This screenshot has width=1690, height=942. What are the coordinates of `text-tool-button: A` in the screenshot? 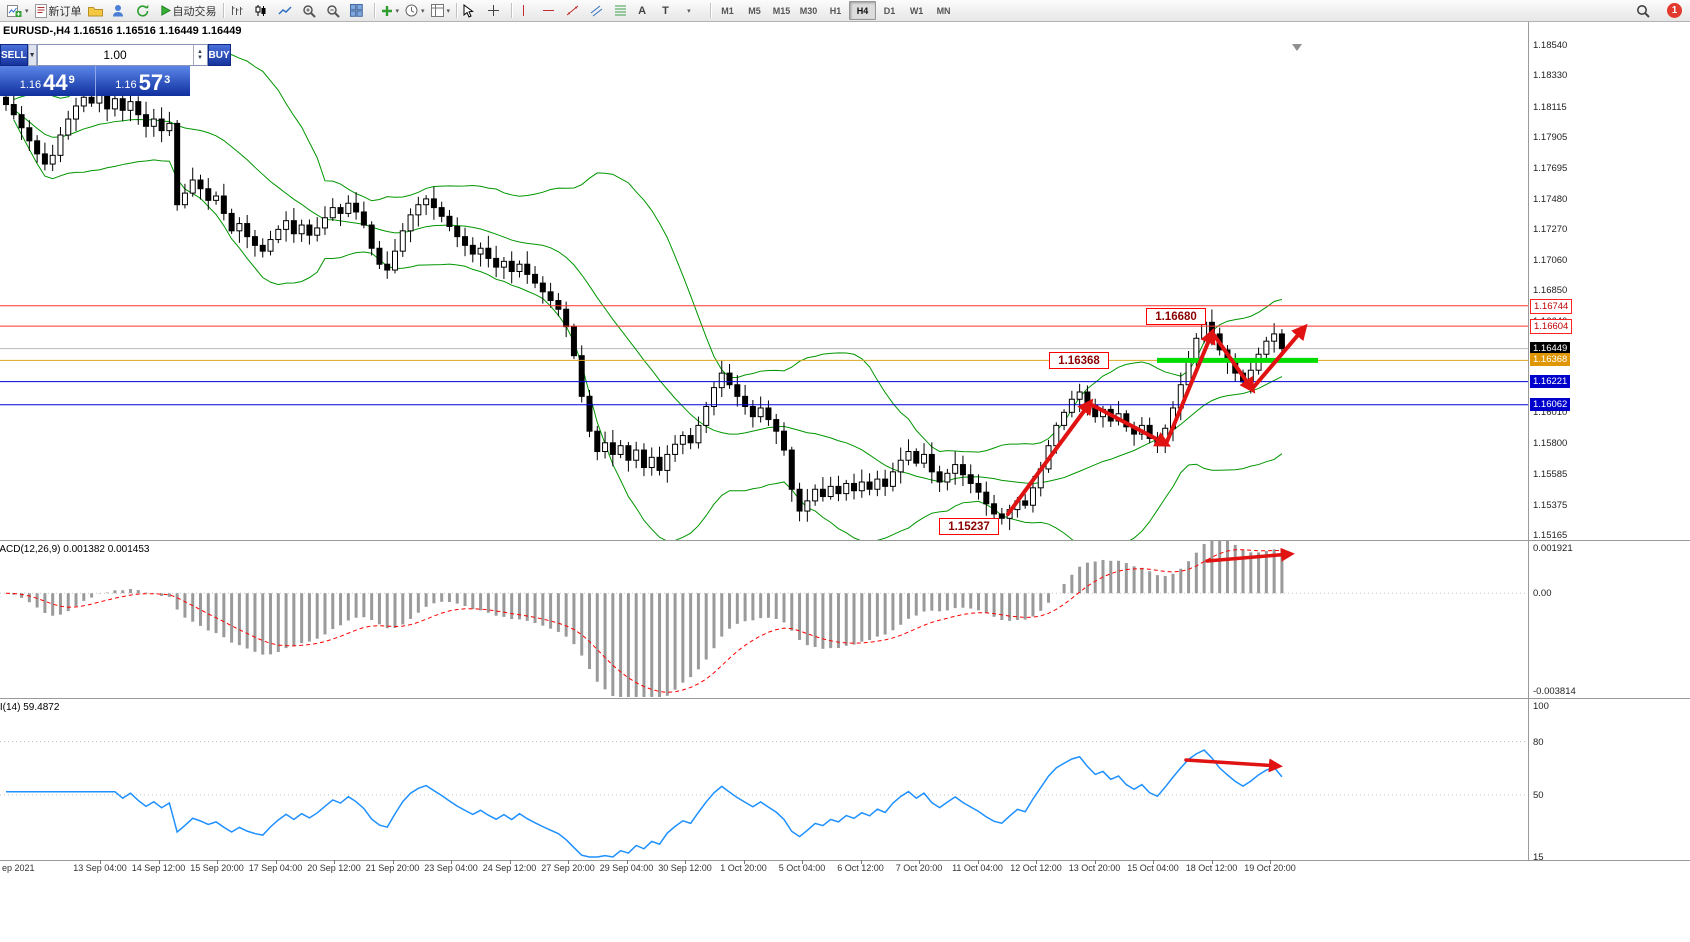 It's located at (647, 11).